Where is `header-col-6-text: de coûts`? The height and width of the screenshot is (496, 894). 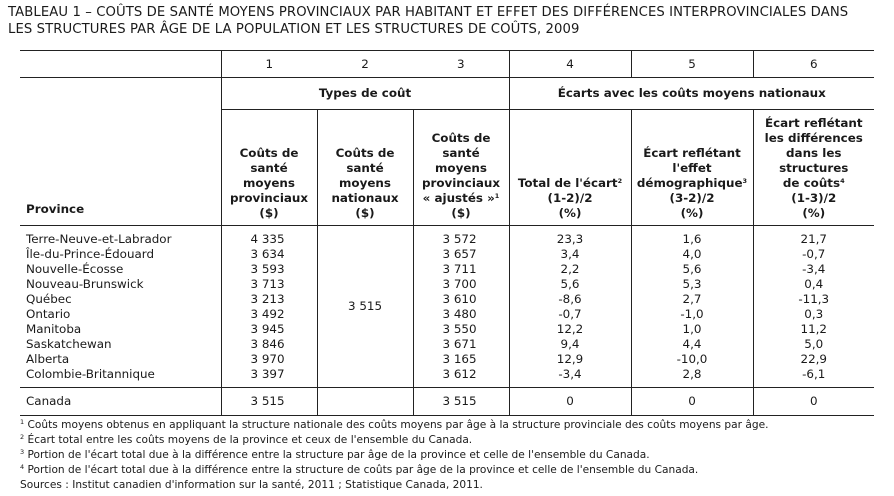 header-col-6-text: de coûts is located at coordinates (811, 182).